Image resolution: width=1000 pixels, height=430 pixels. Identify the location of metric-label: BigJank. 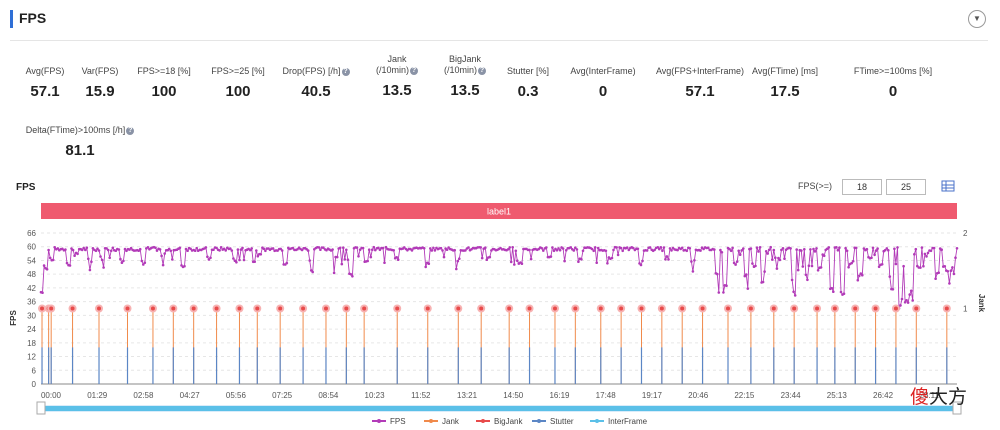
(465, 59).